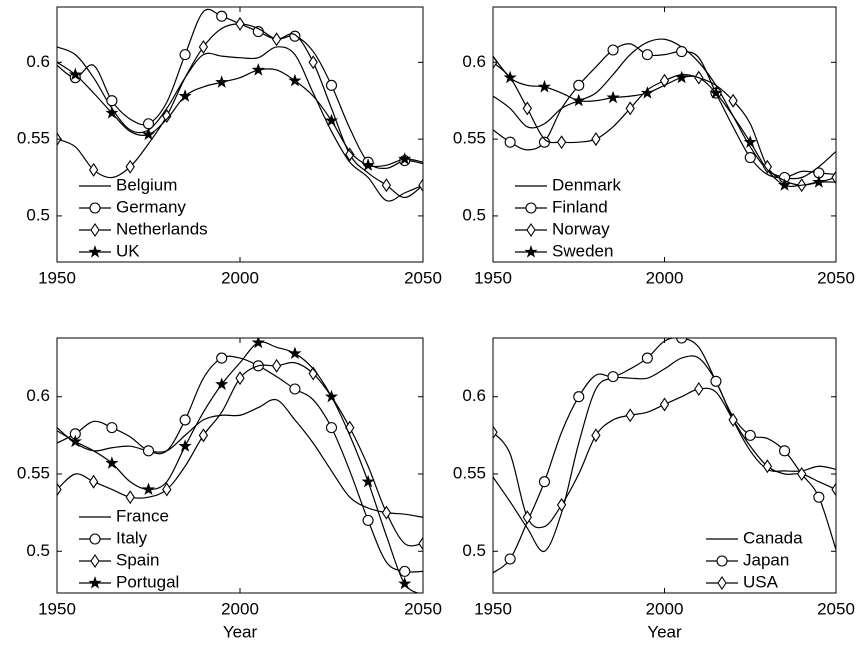 This screenshot has height=665, width=863. What do you see at coordinates (162, 228) in the screenshot?
I see `legend-label: Netherlands` at bounding box center [162, 228].